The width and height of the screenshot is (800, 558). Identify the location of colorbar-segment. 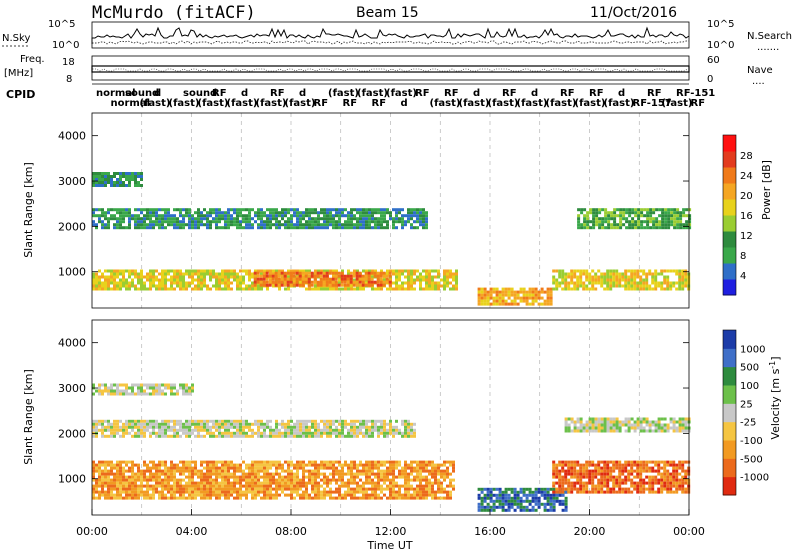
(729, 191).